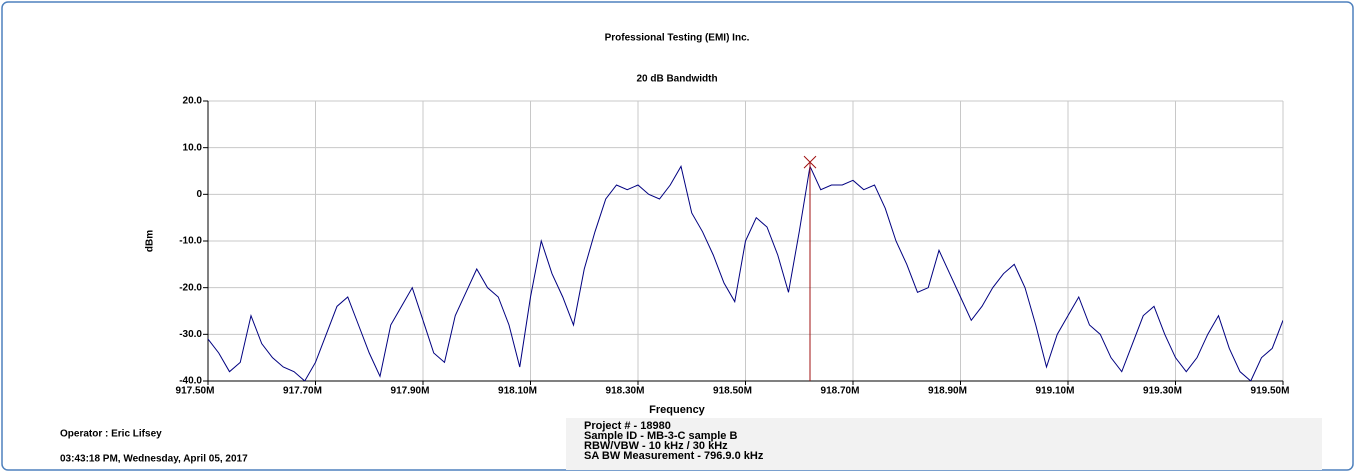 This screenshot has height=472, width=1355. What do you see at coordinates (656, 446) in the screenshot?
I see `project-line: RBW/VBW - 10 kHz / 30 kHz` at bounding box center [656, 446].